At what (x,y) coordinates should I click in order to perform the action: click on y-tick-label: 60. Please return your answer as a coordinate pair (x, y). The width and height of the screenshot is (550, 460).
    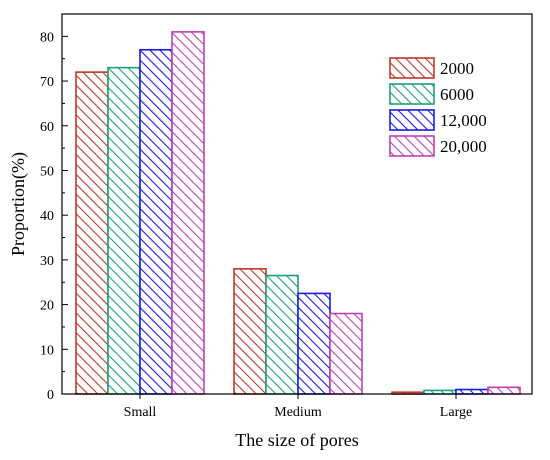
    Looking at the image, I should click on (47, 127).